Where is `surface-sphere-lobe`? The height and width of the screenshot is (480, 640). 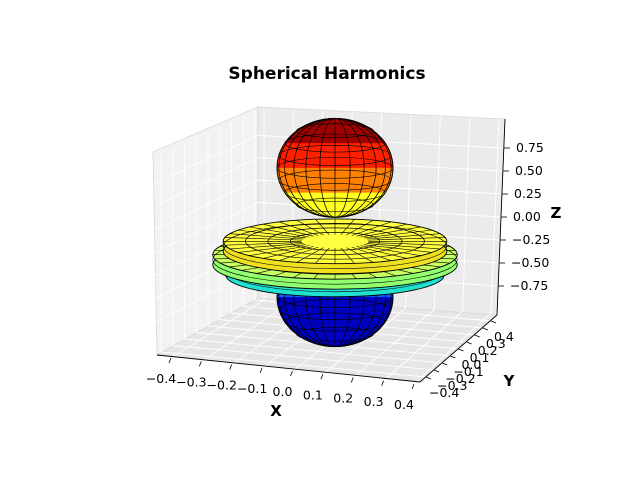
surface-sphere-lobe is located at coordinates (335, 167).